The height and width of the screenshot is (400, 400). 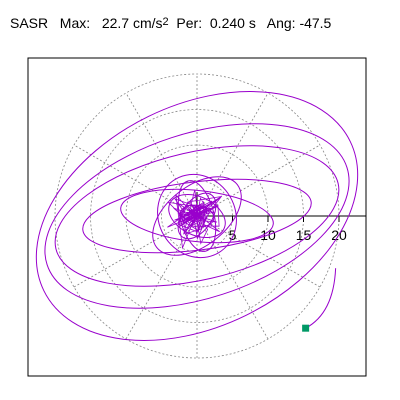 I want to click on max-unit: cm/s, so click(x=147, y=23).